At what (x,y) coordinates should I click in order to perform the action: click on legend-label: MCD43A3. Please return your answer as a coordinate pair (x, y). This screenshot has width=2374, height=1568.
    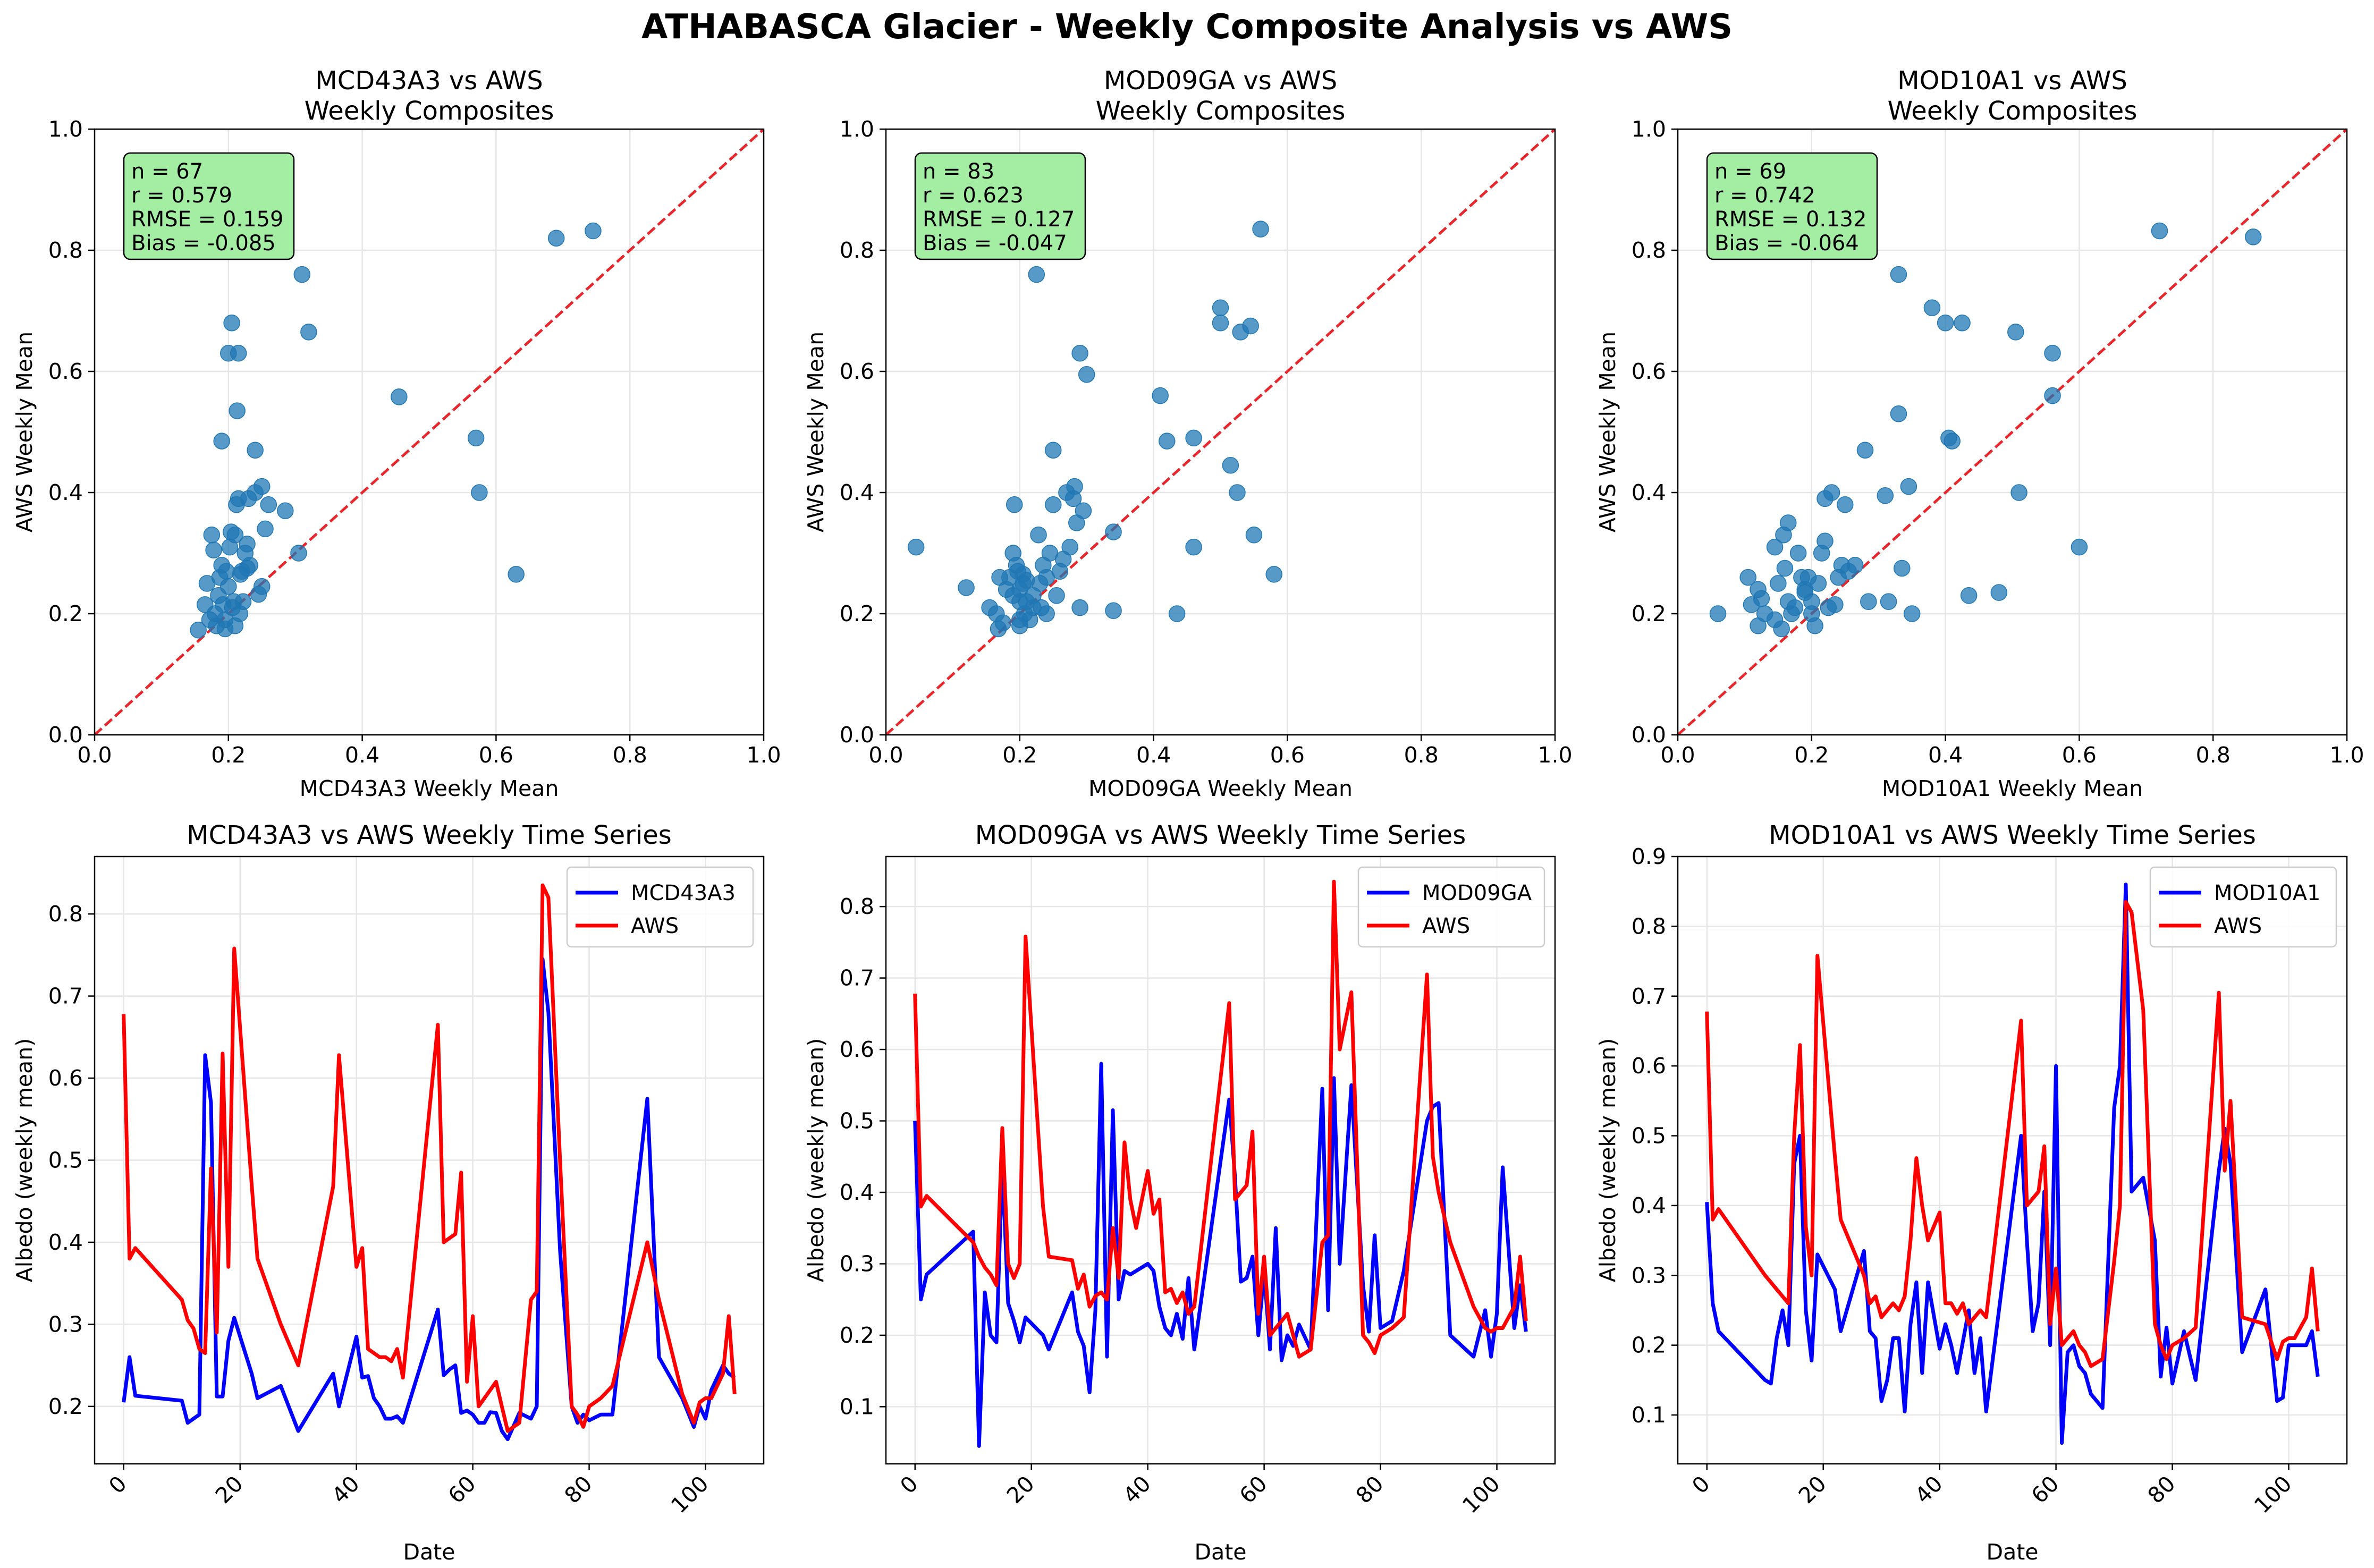
    Looking at the image, I should click on (683, 893).